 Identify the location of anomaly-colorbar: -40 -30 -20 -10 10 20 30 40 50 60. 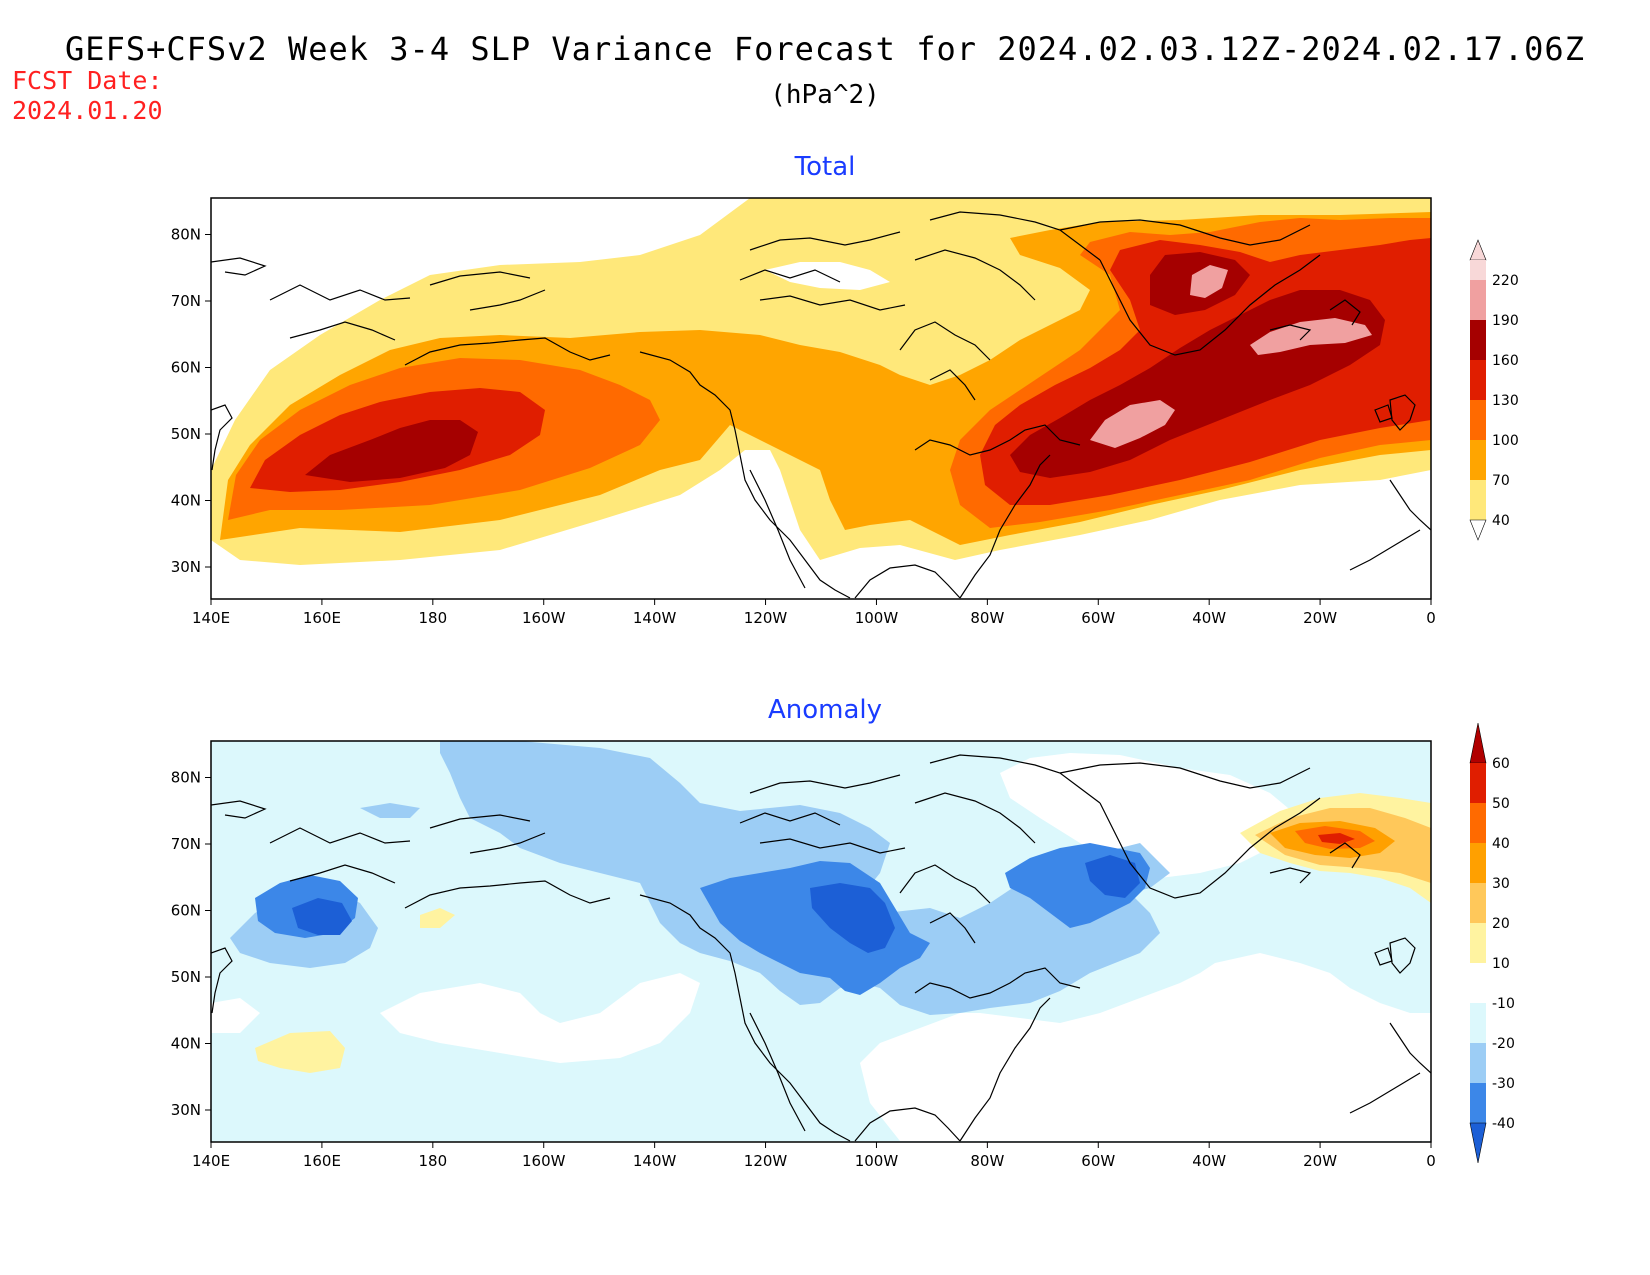
(1492, 943).